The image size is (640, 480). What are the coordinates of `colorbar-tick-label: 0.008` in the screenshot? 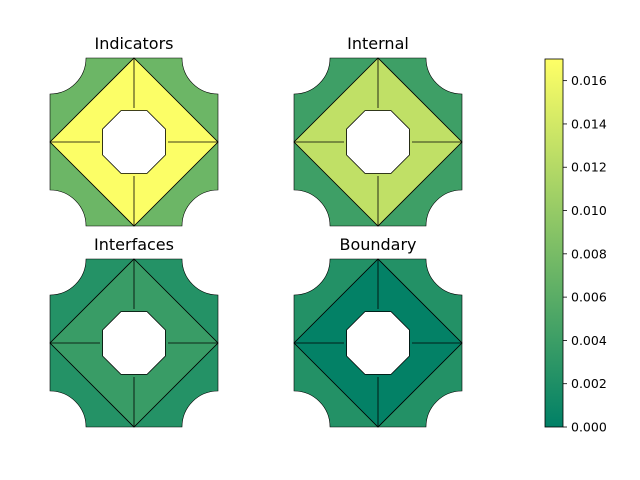 It's located at (589, 253).